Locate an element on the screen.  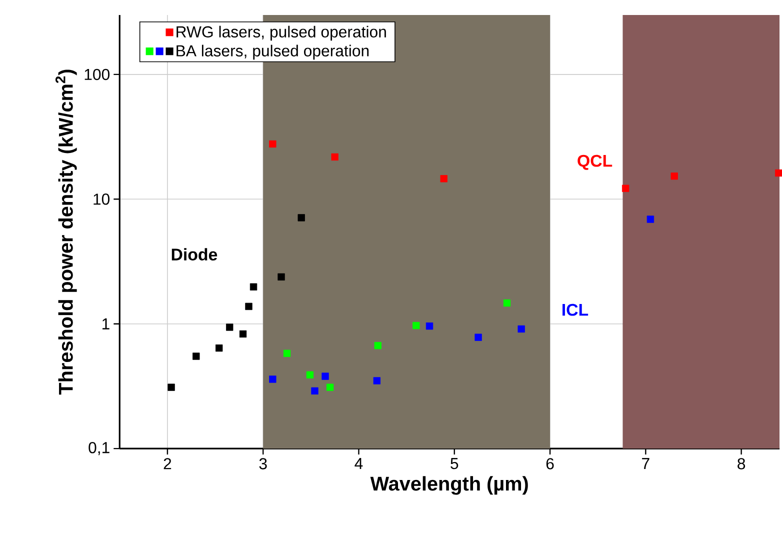
annotation: Diode is located at coordinates (195, 254).